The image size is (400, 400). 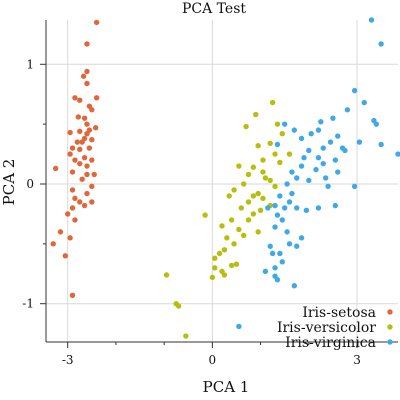 What do you see at coordinates (30, 184) in the screenshot?
I see `y-tick-label-1: 0` at bounding box center [30, 184].